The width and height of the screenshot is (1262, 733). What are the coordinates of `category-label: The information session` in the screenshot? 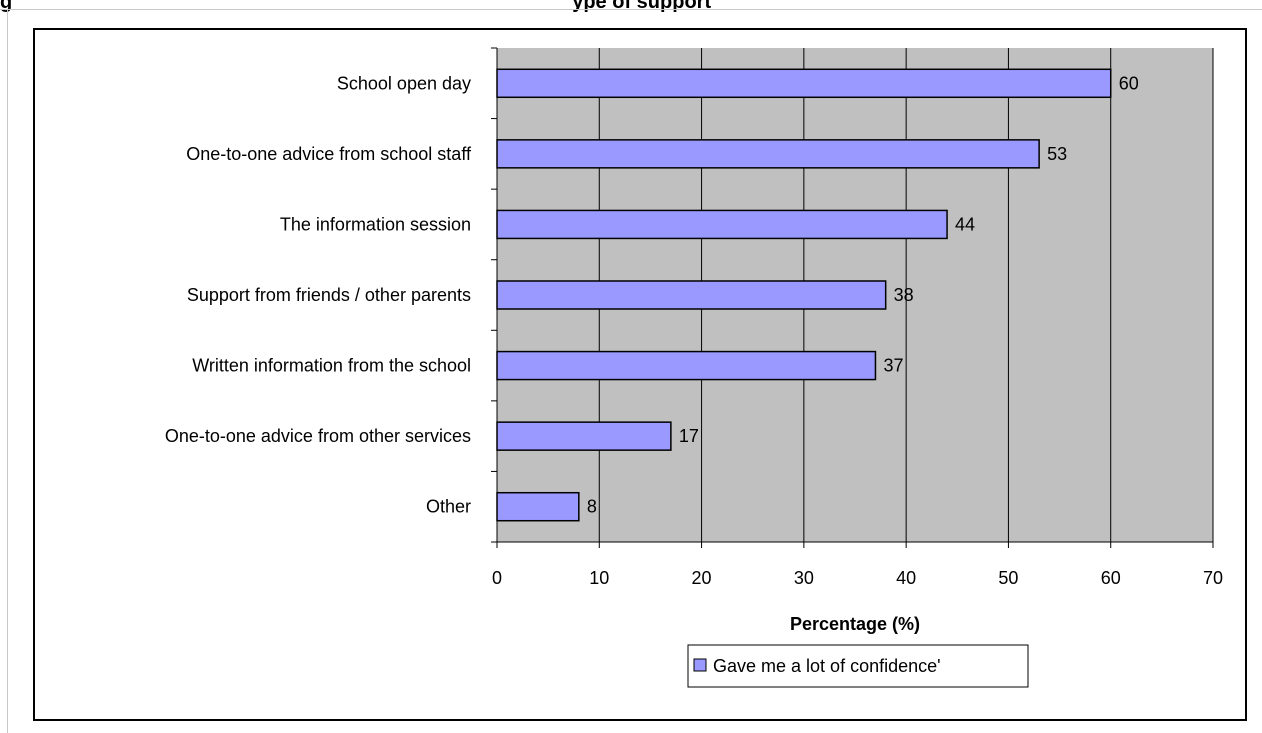 It's located at (375, 224).